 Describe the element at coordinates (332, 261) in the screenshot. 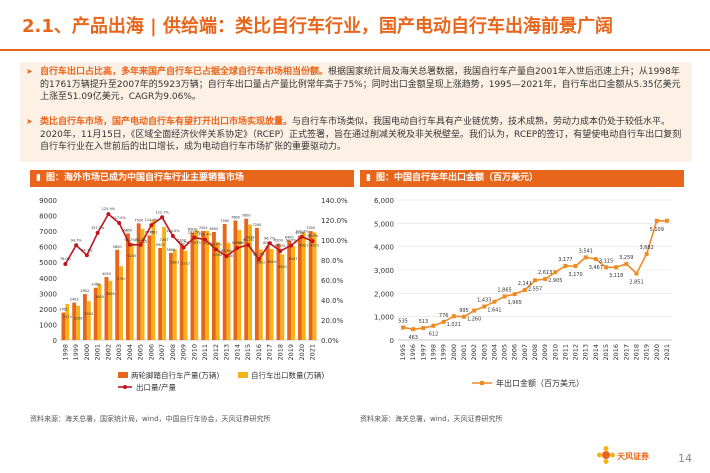

I see `y2-tick-label: 80.0%` at that location.